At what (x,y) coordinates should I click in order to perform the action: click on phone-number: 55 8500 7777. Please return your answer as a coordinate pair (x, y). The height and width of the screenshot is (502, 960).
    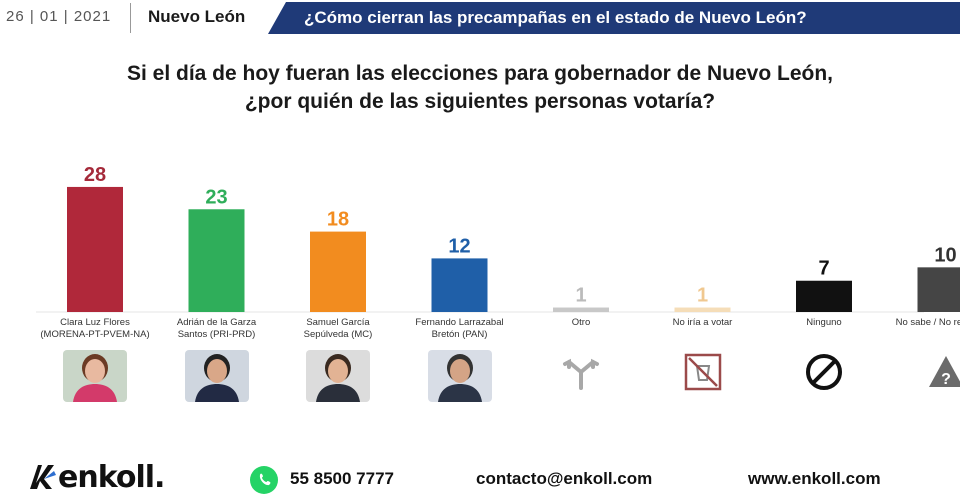
    Looking at the image, I should click on (342, 478).